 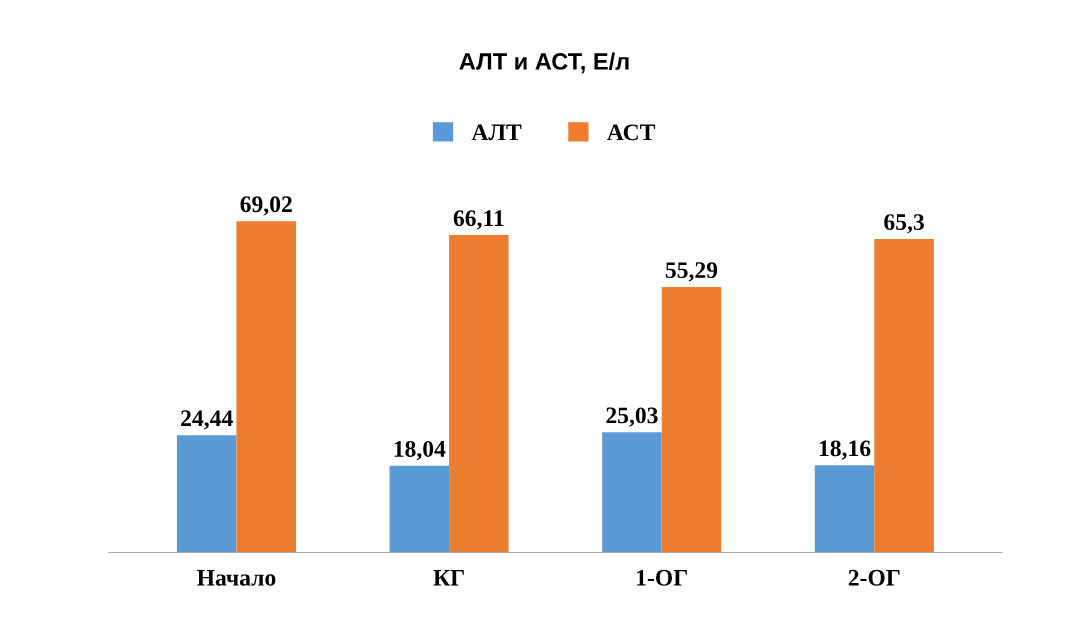 I want to click on x-tick-label: Начало, so click(x=236, y=578).